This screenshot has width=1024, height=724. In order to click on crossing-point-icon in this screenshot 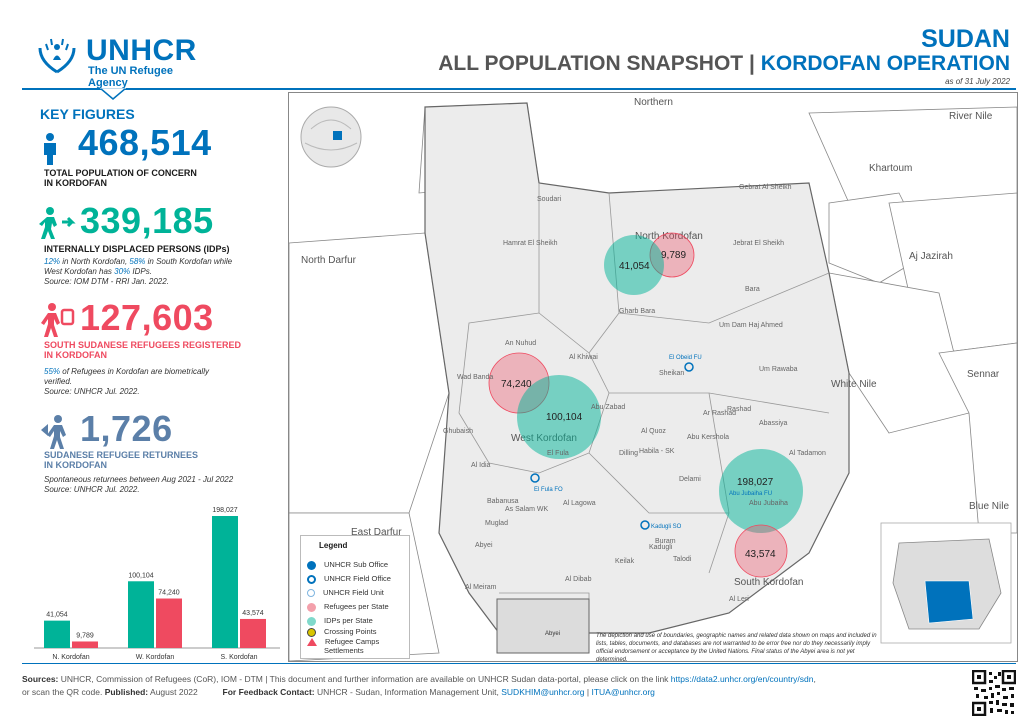, I will do `click(311, 632)`.